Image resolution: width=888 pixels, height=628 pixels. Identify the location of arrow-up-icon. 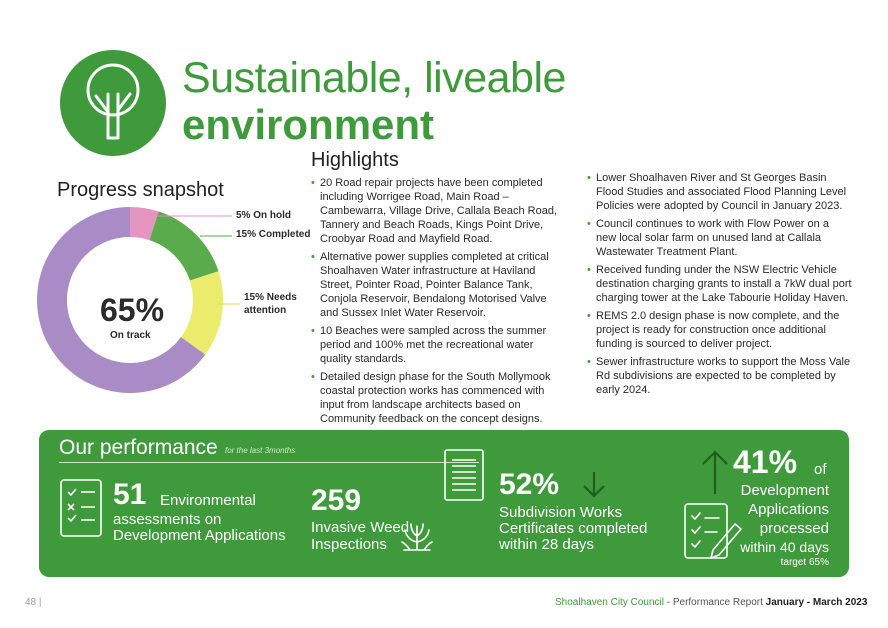
(715, 472).